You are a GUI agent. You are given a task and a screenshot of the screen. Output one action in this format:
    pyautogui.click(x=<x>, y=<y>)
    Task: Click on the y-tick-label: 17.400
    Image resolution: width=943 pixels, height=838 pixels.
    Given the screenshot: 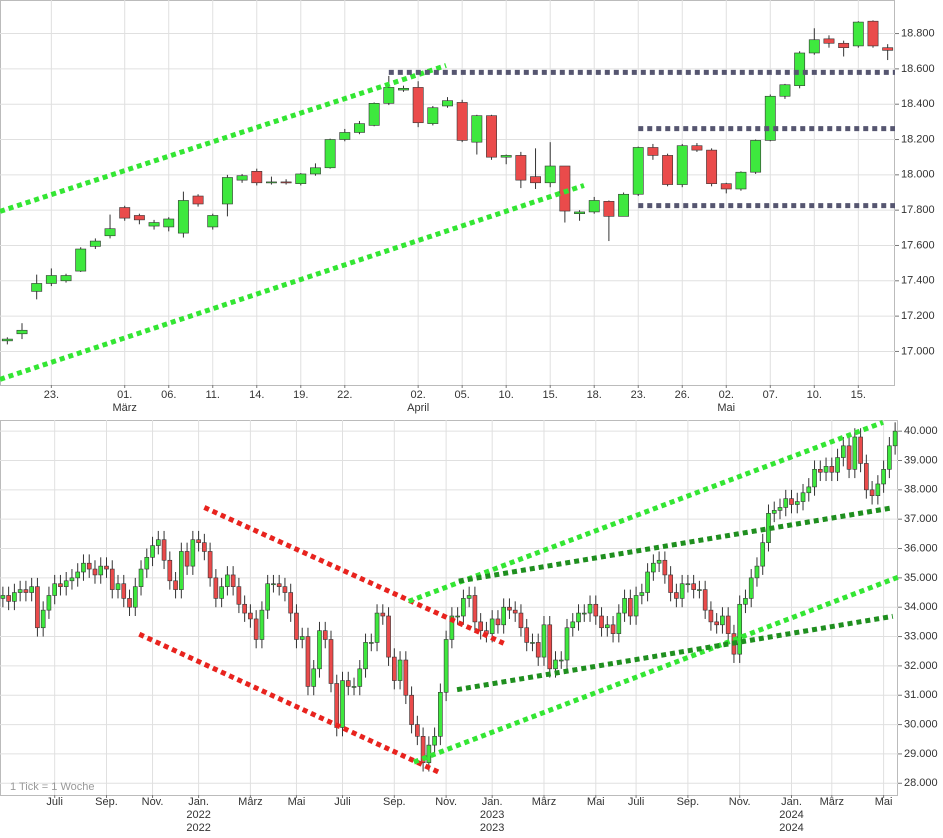 What is the action you would take?
    pyautogui.click(x=918, y=281)
    